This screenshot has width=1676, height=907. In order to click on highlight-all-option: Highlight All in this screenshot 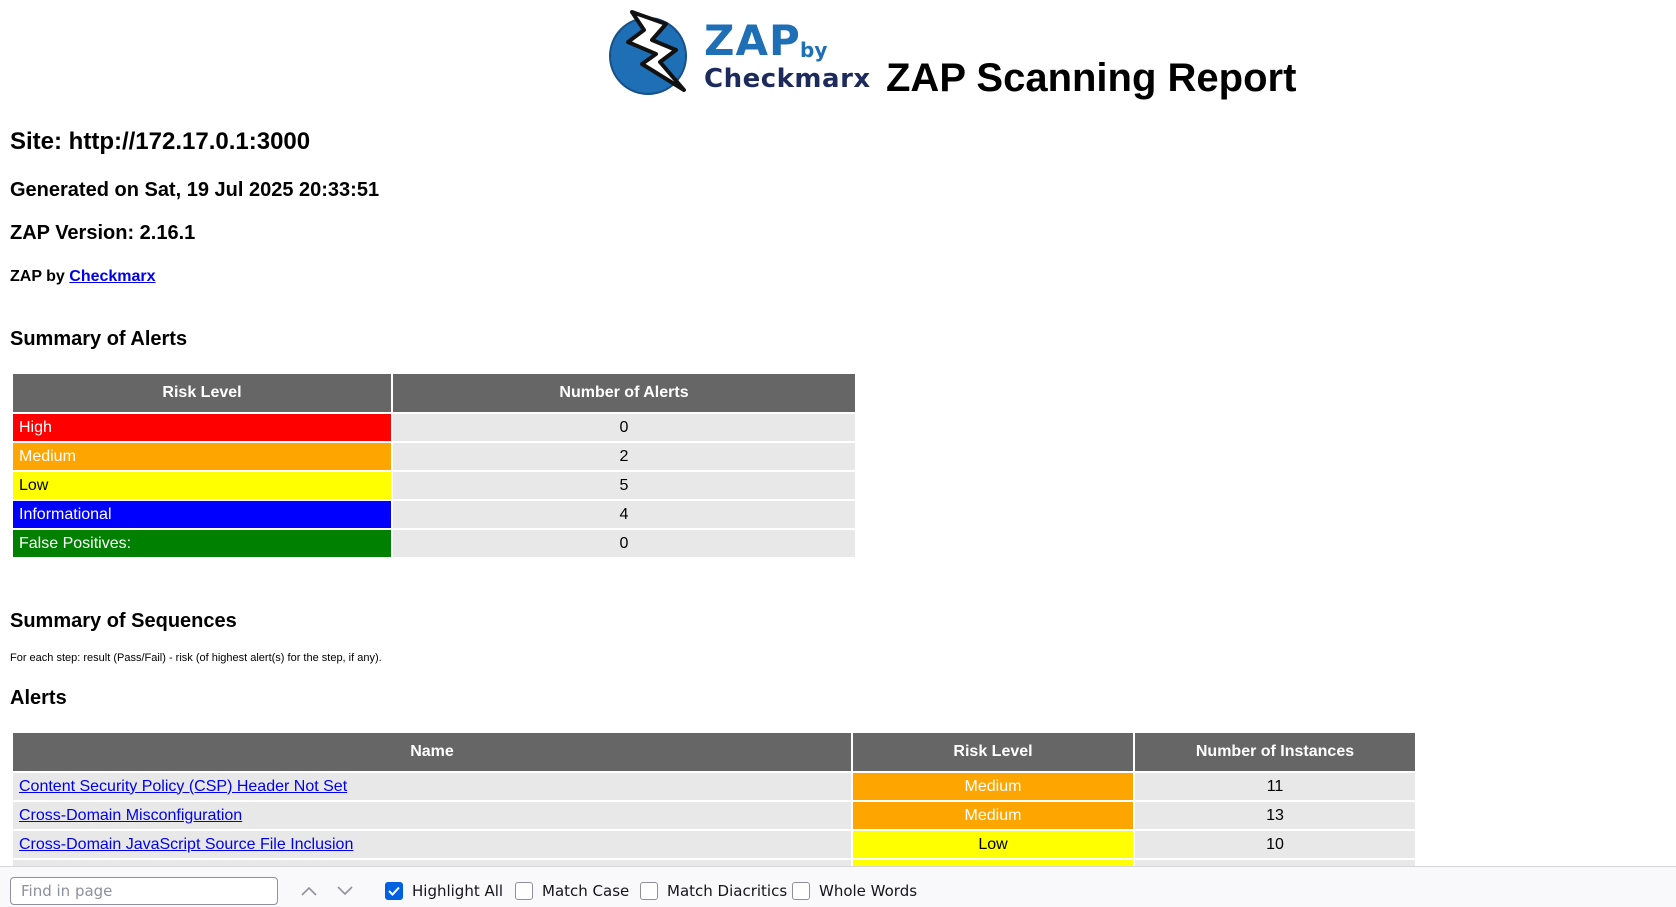, I will do `click(444, 891)`.